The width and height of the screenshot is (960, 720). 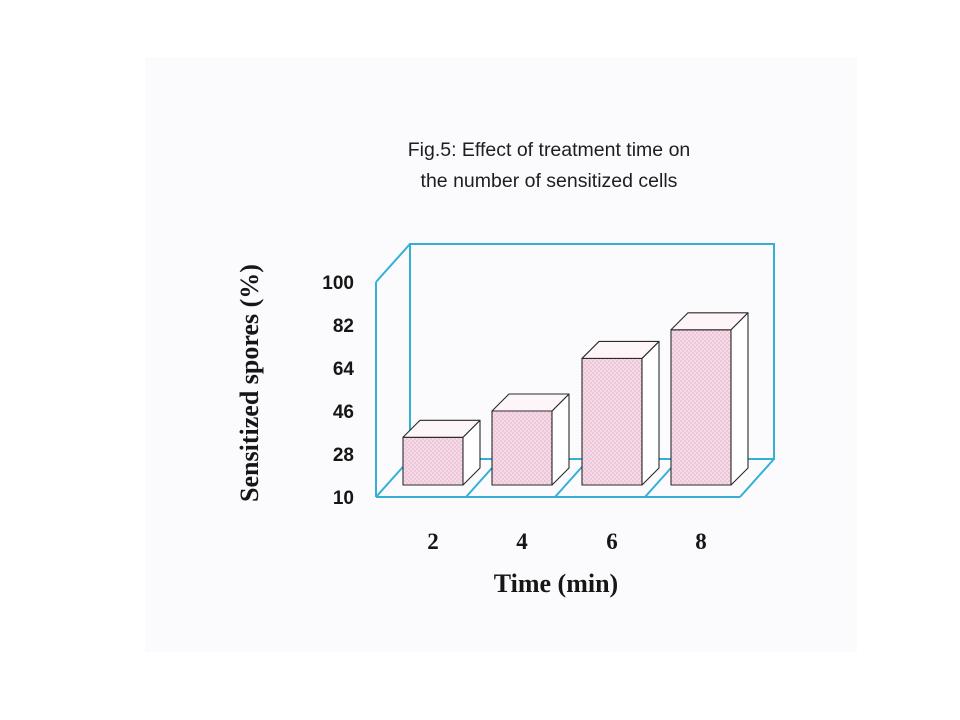 I want to click on x-tick-labels: 2 4 6 8, so click(x=567, y=541).